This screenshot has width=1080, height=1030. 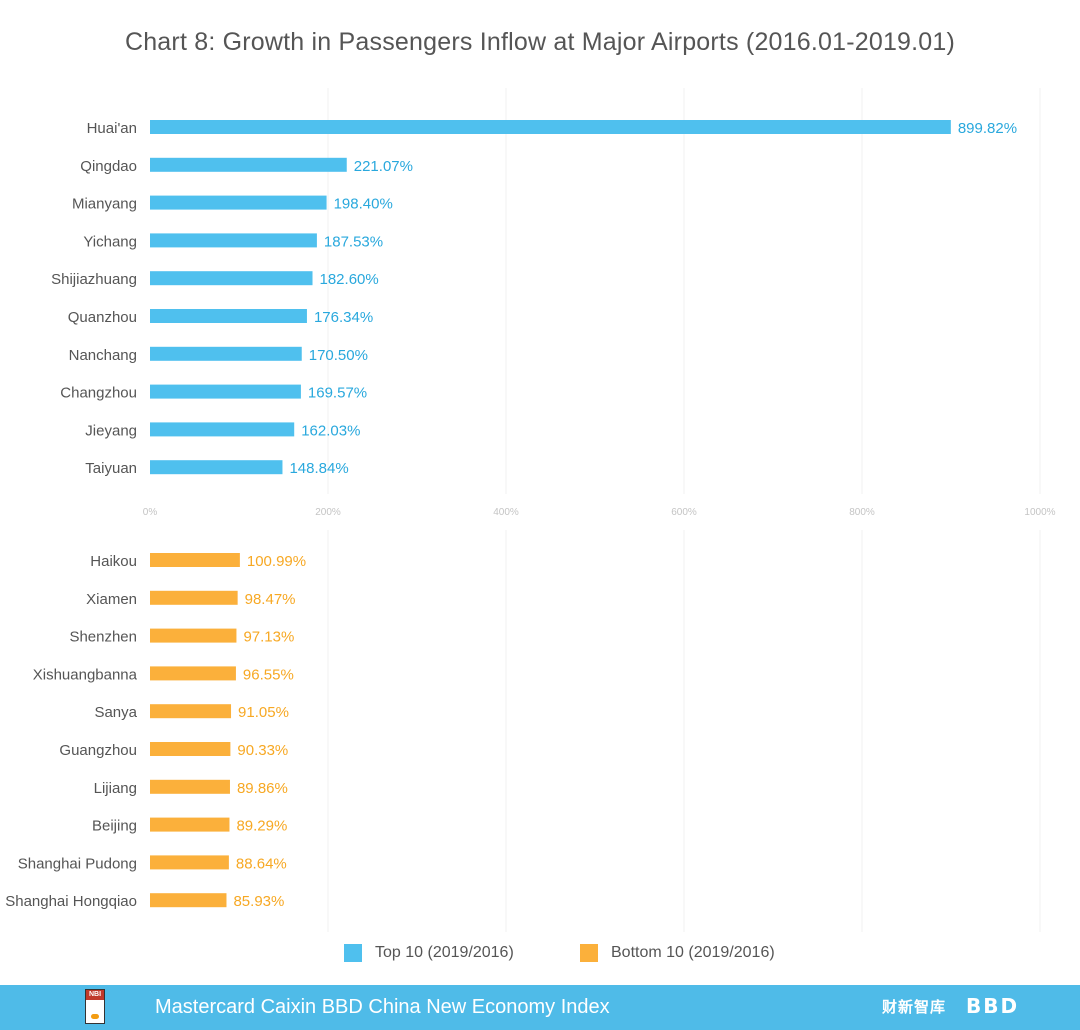 What do you see at coordinates (262, 750) in the screenshot?
I see `data-label: 90.33%` at bounding box center [262, 750].